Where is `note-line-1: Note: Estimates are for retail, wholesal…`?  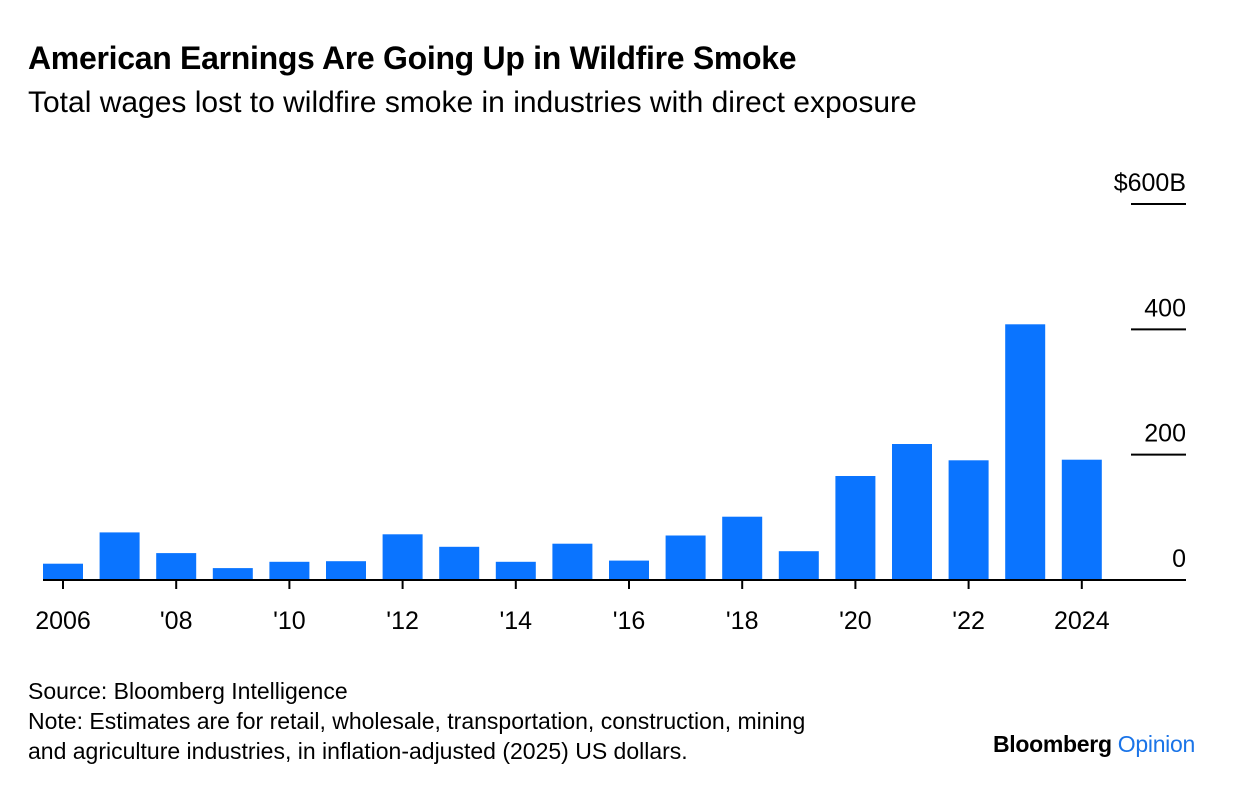
note-line-1: Note: Estimates are for retail, wholesal… is located at coordinates (417, 721).